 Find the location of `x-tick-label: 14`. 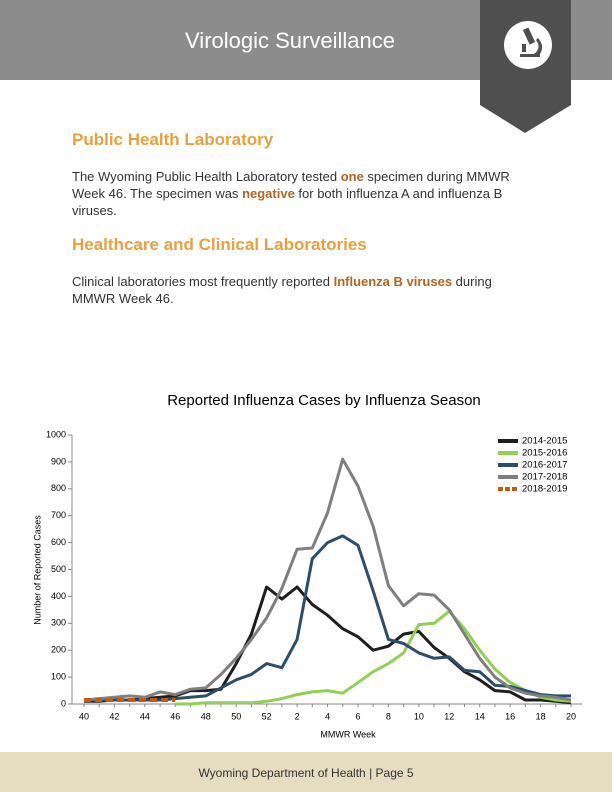

x-tick-label: 14 is located at coordinates (480, 716).